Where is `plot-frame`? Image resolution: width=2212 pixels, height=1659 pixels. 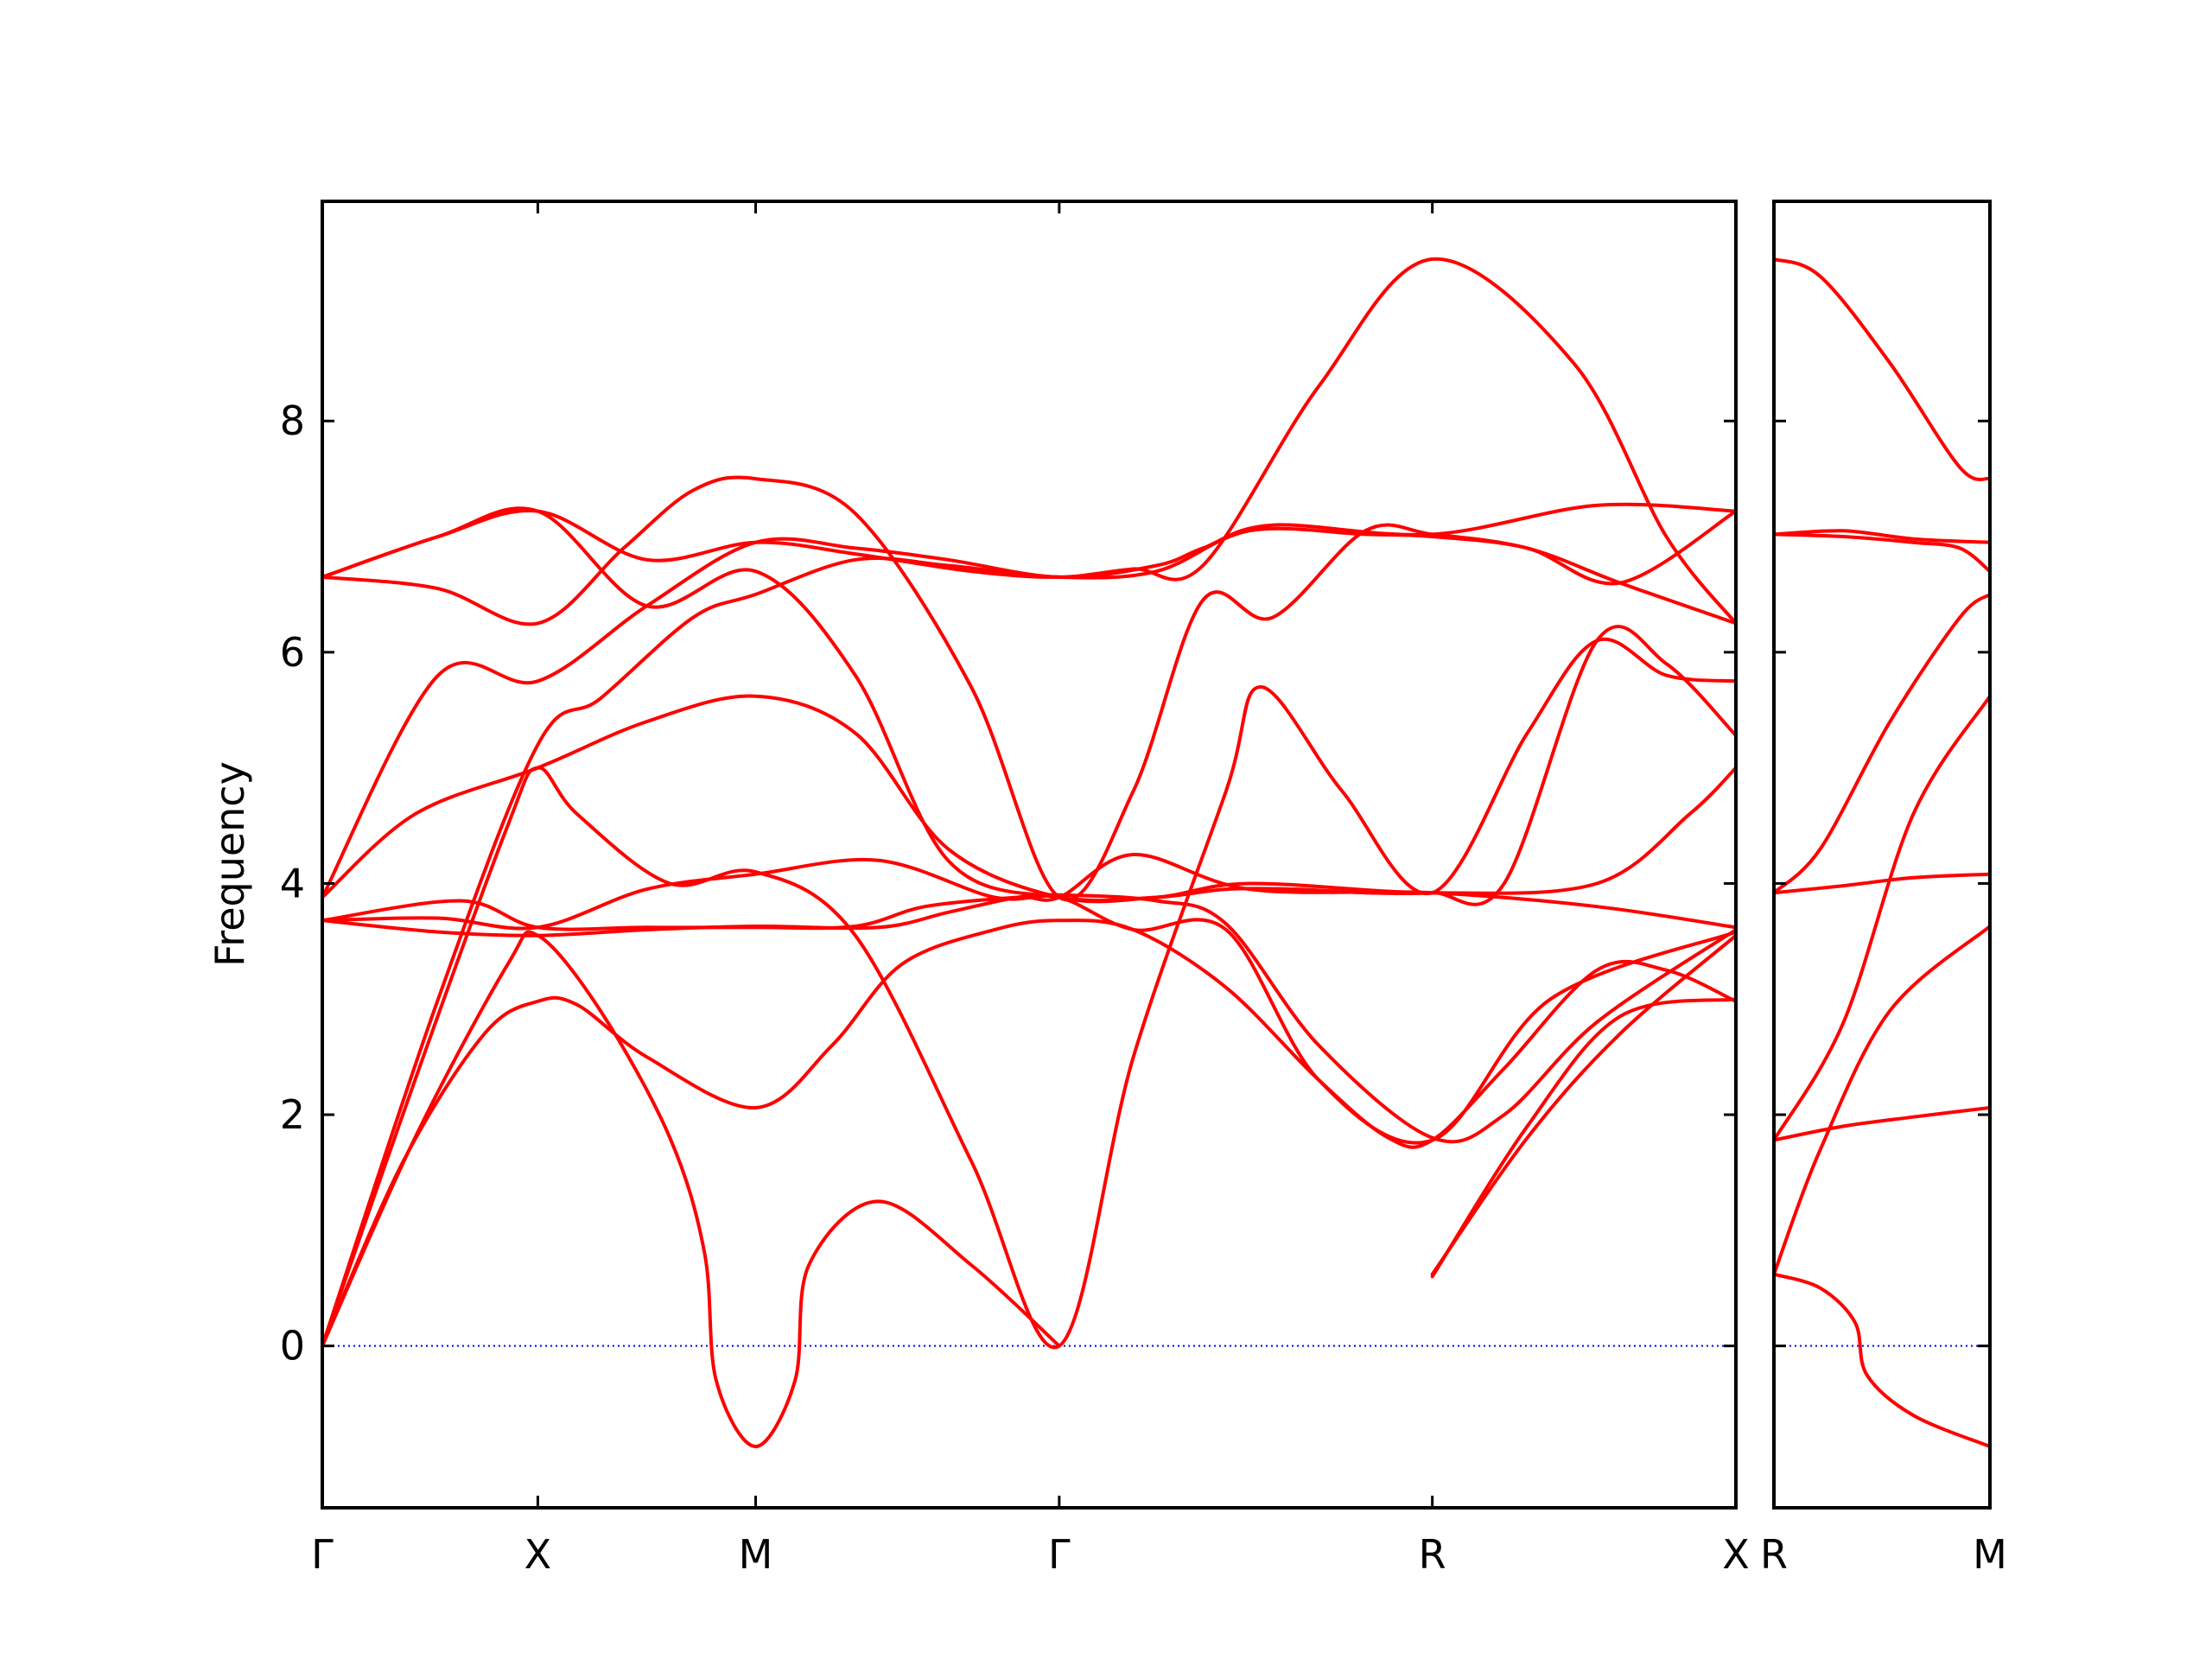
plot-frame is located at coordinates (1882, 855).